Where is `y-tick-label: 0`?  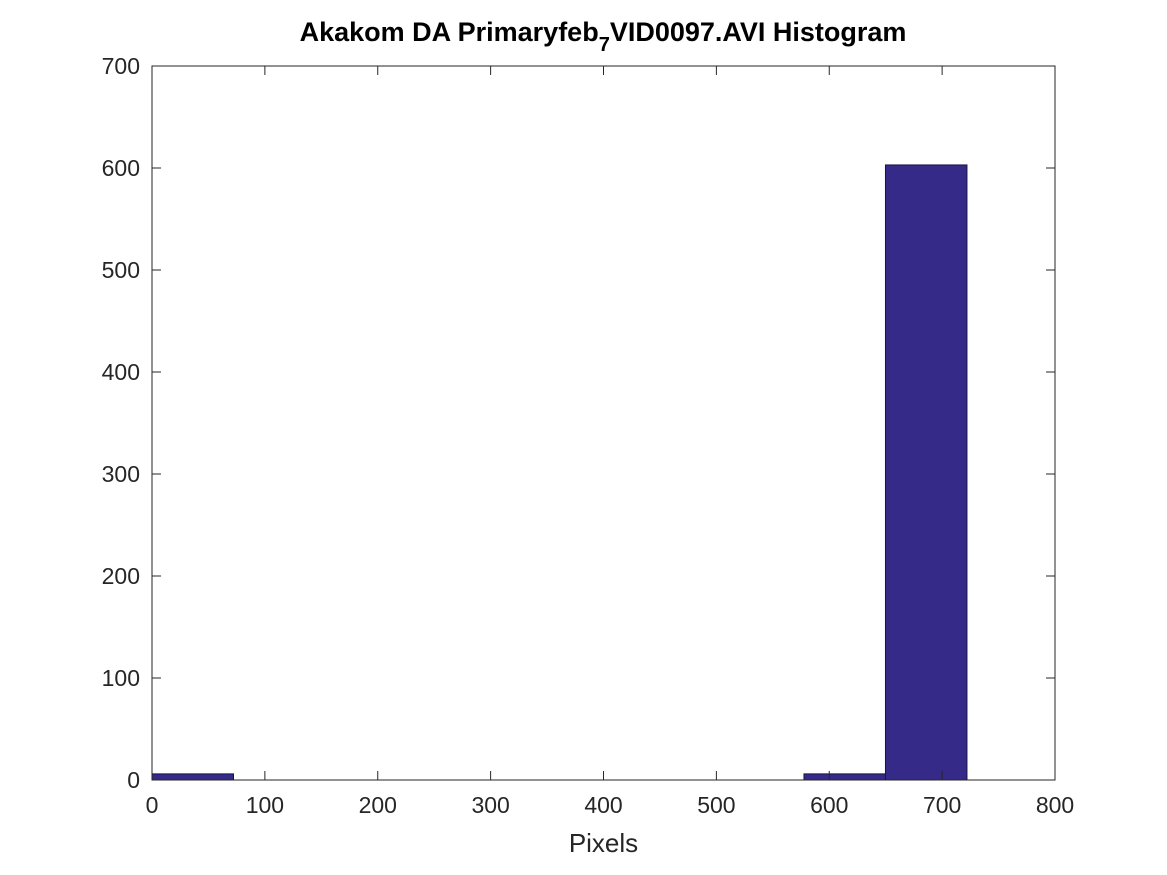 y-tick-label: 0 is located at coordinates (133, 780).